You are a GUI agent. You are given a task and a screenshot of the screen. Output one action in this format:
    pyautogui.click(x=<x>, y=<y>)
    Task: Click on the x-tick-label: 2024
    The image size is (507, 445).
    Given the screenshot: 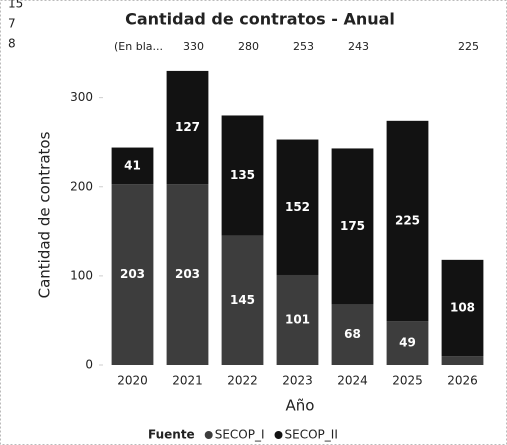 What is the action you would take?
    pyautogui.click(x=352, y=381)
    